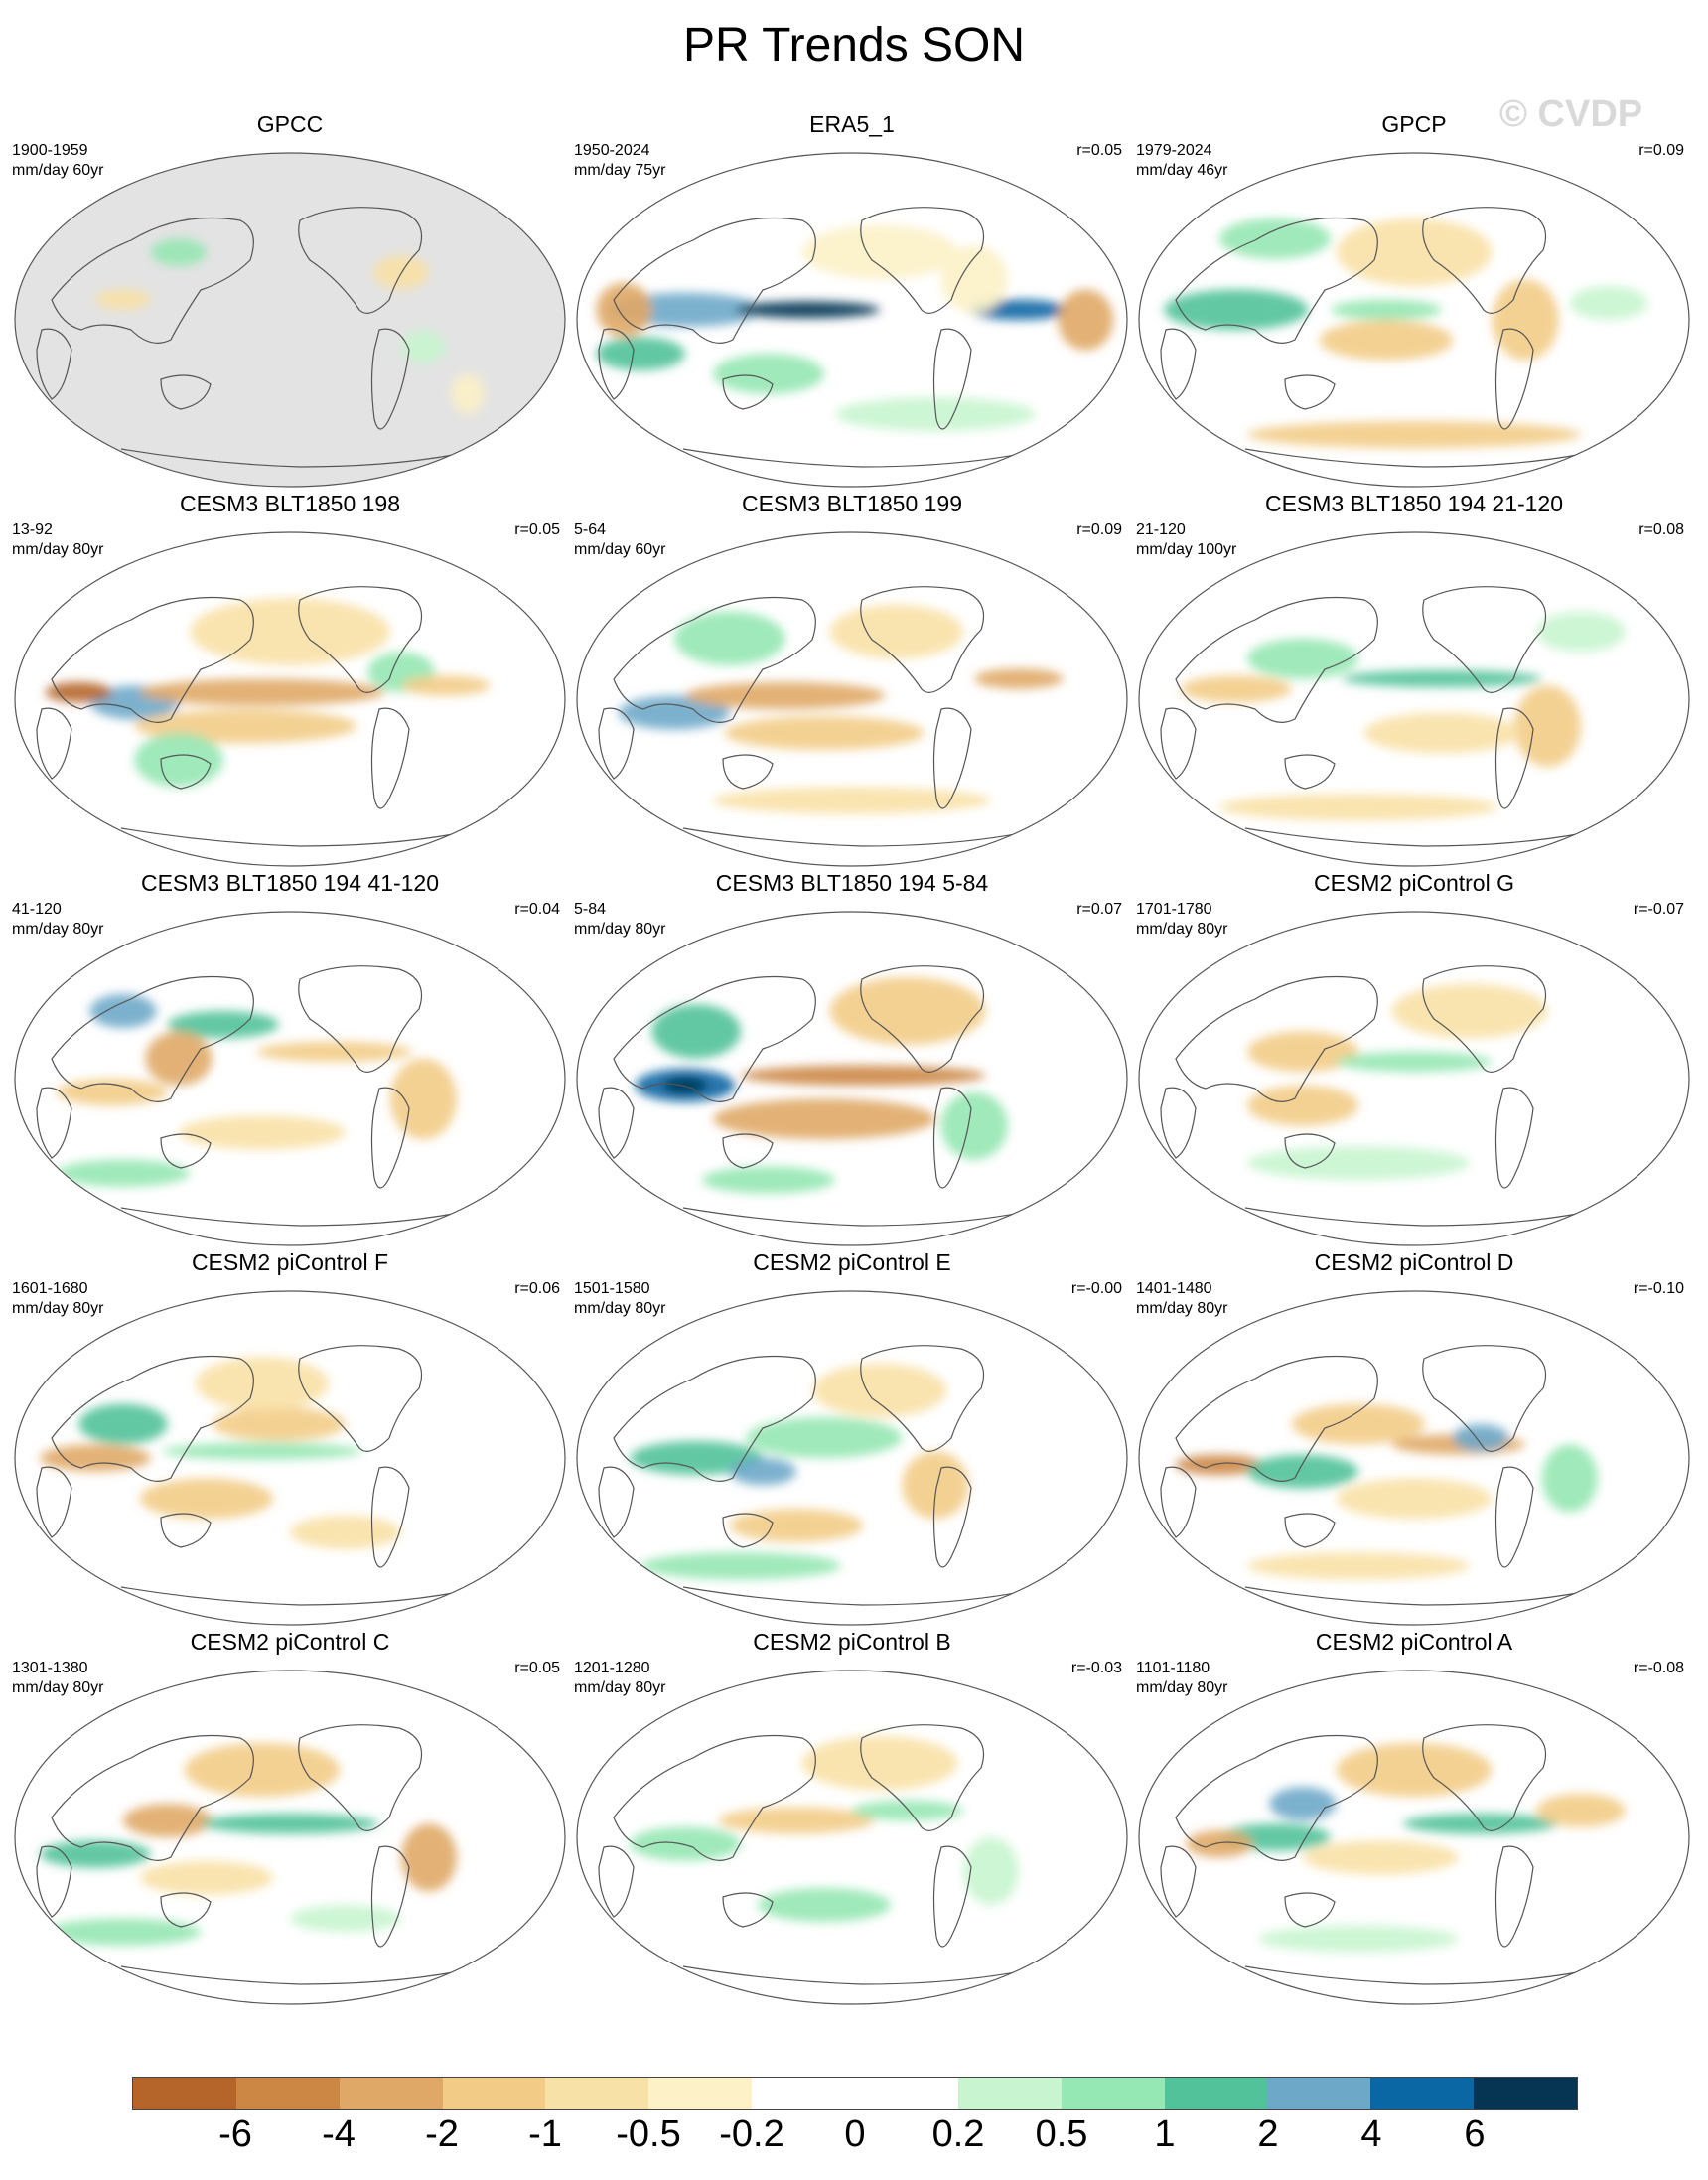 The image size is (1708, 2180). What do you see at coordinates (1099, 529) in the screenshot?
I see `panel-correlation: r=0.09` at bounding box center [1099, 529].